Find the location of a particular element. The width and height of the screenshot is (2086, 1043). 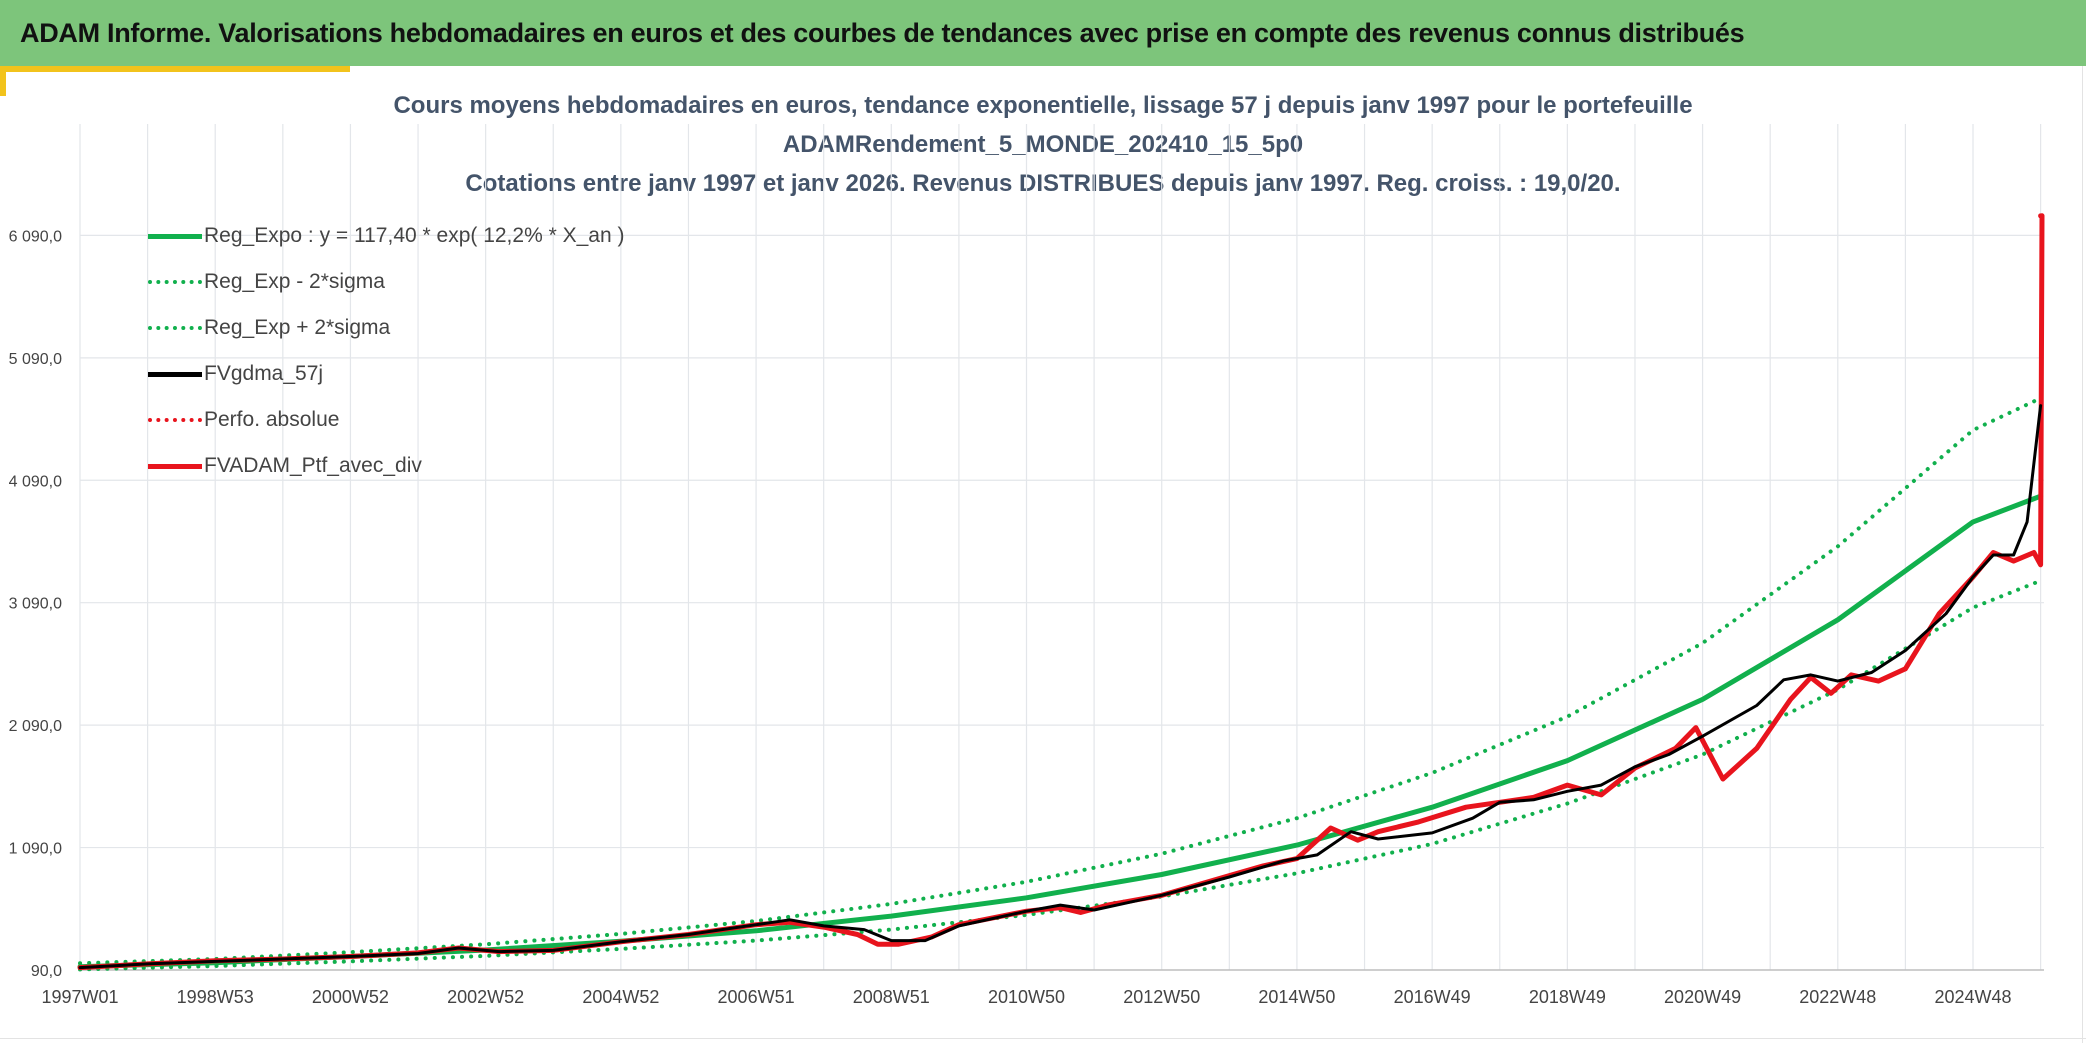

legend-label-reg-exp-minus: Reg_Exp - 2*sigma is located at coordinates (294, 281).